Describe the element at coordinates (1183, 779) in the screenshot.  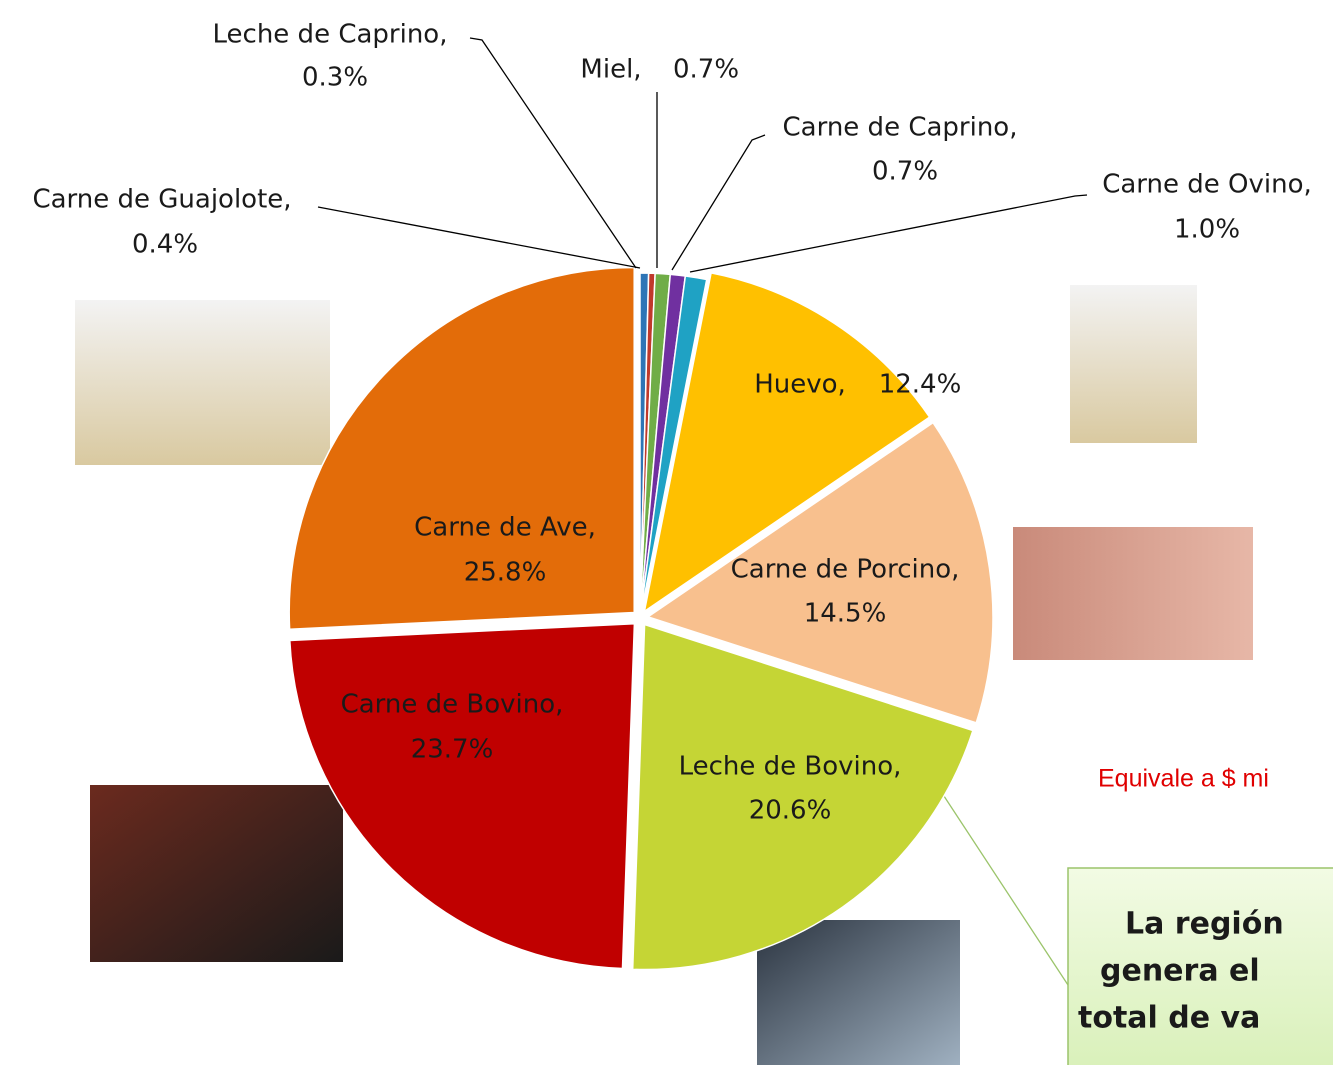
I see `annotation: Equivale a $ mi` at that location.